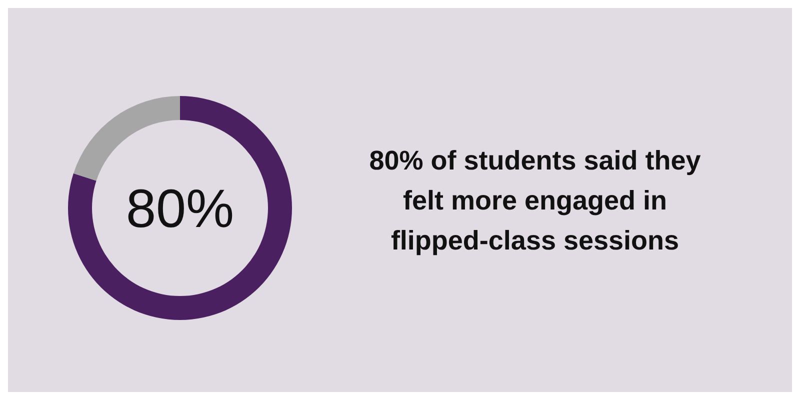  Describe the element at coordinates (126, 138) in the screenshot. I see `donut-slice` at that location.